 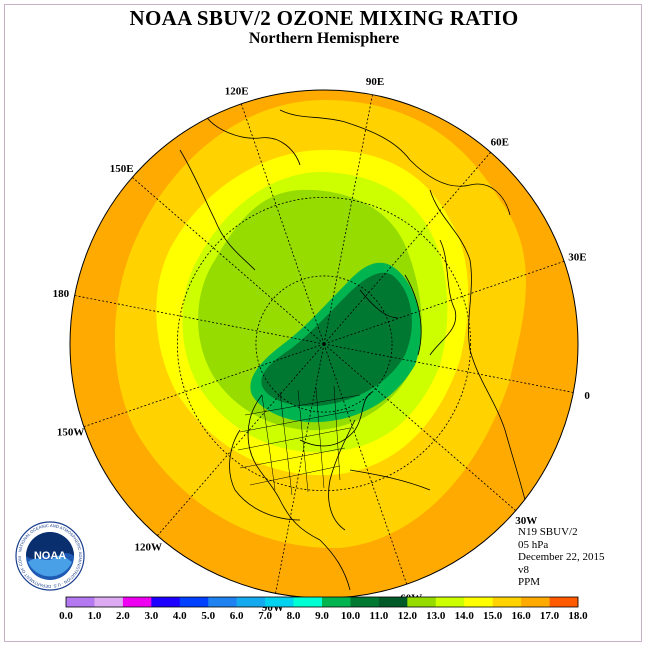 I want to click on colorbar-tick-label: 0.0, so click(x=66, y=616).